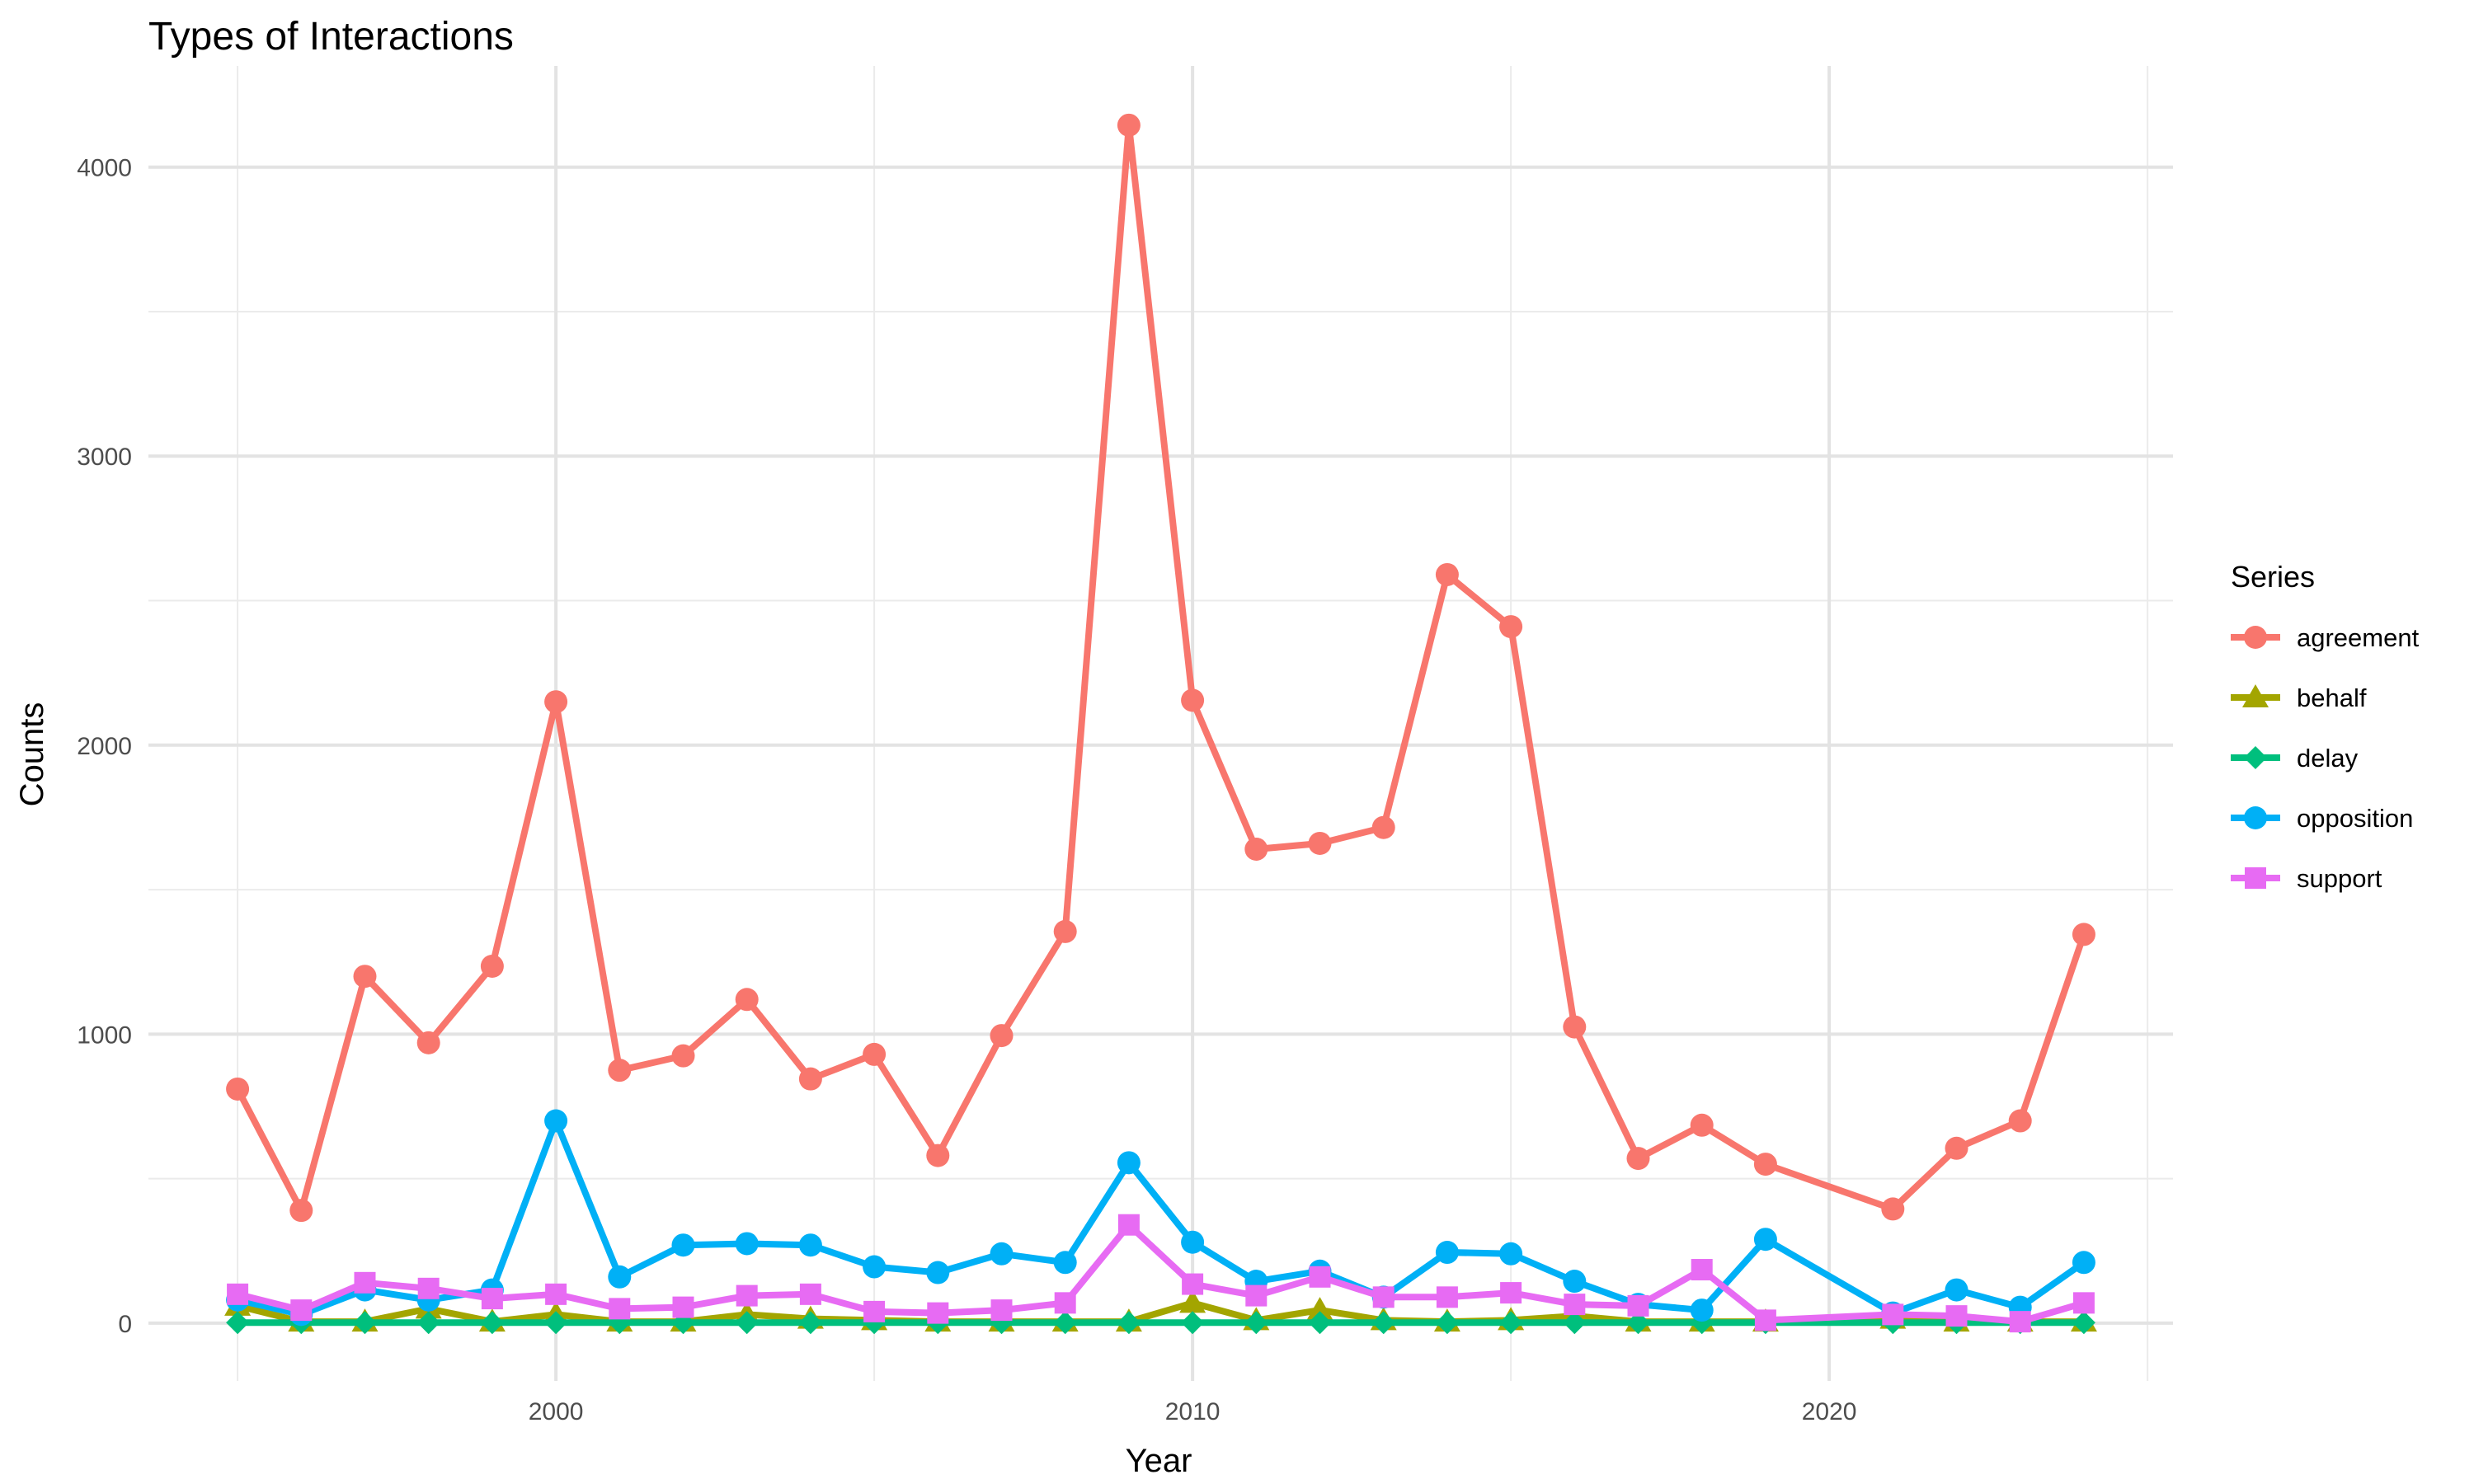  I want to click on legend-label: opposition, so click(2355, 818).